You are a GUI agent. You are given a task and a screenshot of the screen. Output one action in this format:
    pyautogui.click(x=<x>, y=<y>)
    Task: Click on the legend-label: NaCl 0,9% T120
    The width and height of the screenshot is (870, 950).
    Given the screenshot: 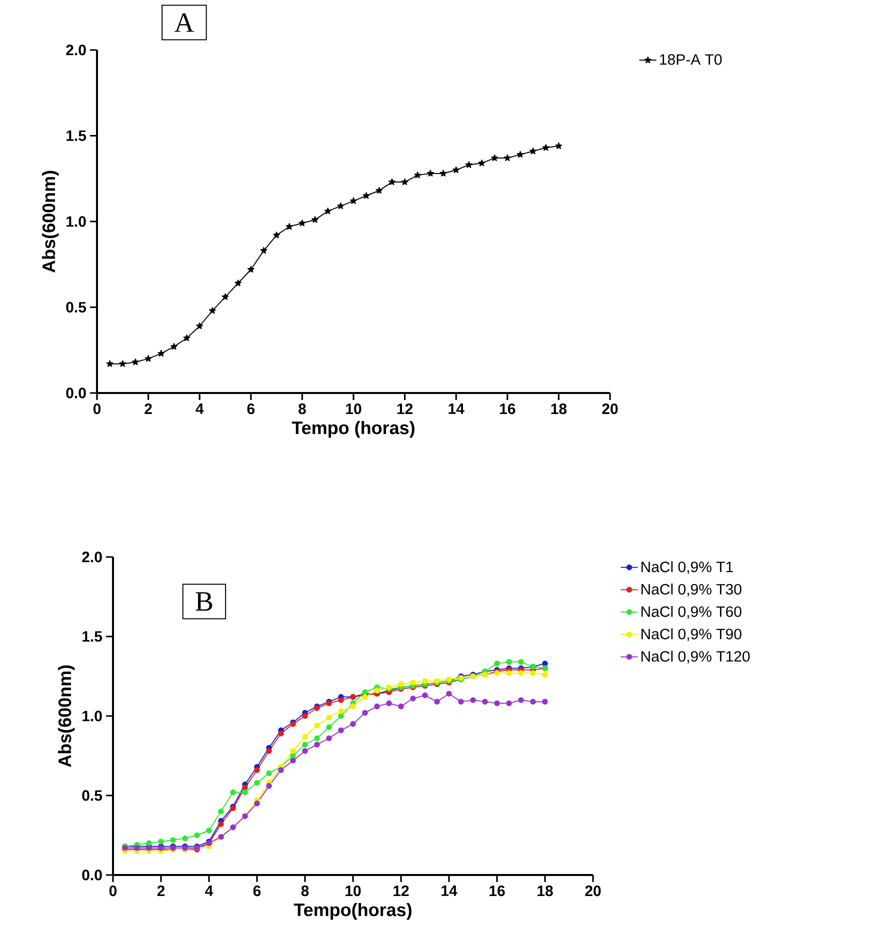 What is the action you would take?
    pyautogui.click(x=696, y=657)
    